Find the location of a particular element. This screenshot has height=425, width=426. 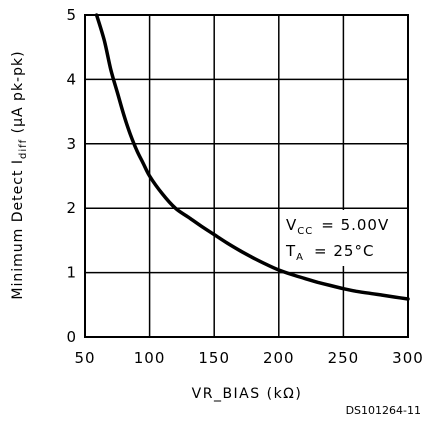

y-tick-label: 5 is located at coordinates (71, 15).